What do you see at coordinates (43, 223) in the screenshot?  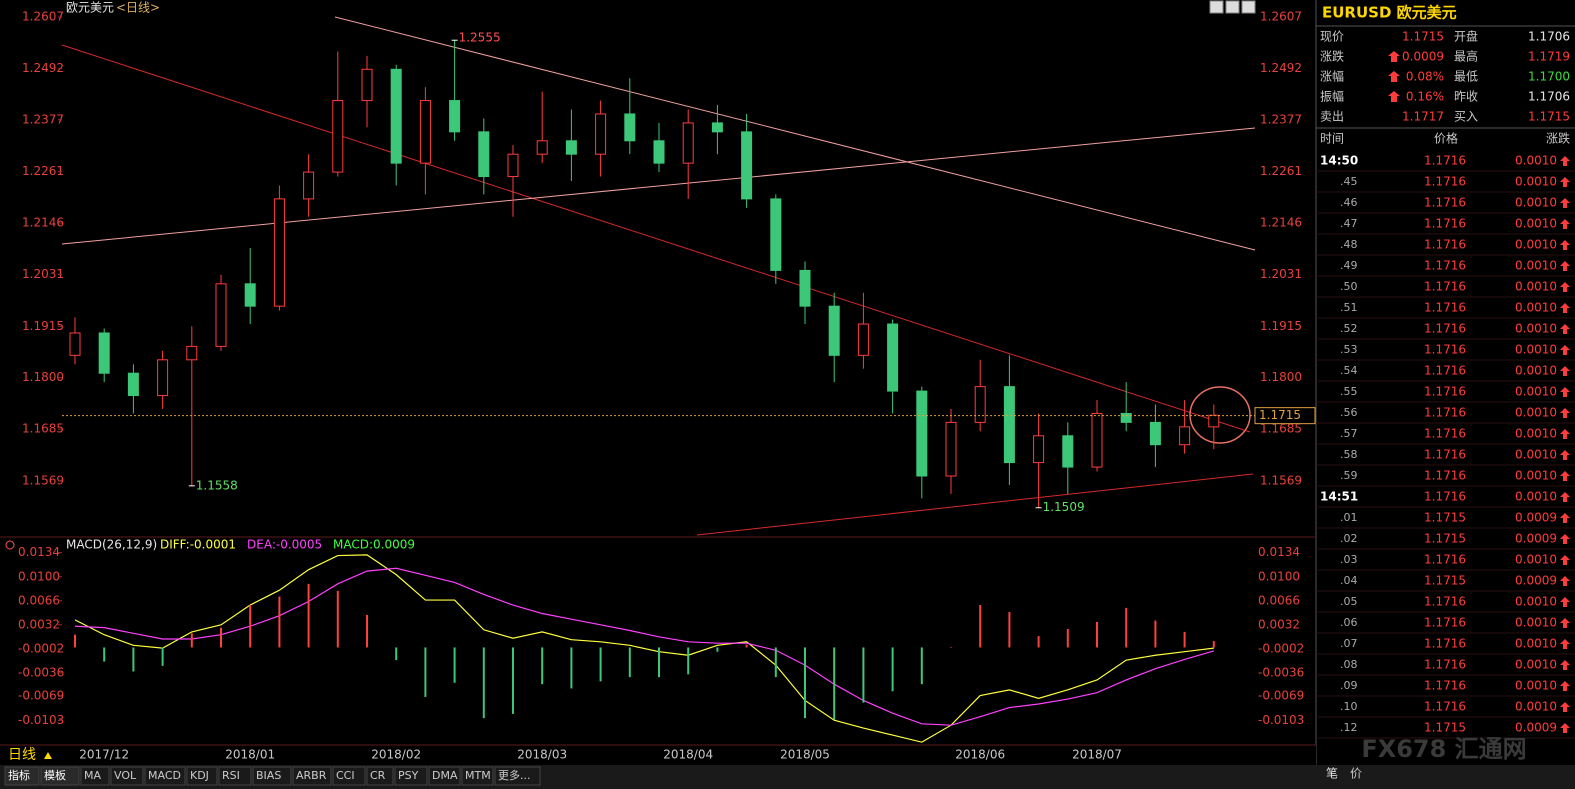 I see `y-tick-label: 1.2146` at bounding box center [43, 223].